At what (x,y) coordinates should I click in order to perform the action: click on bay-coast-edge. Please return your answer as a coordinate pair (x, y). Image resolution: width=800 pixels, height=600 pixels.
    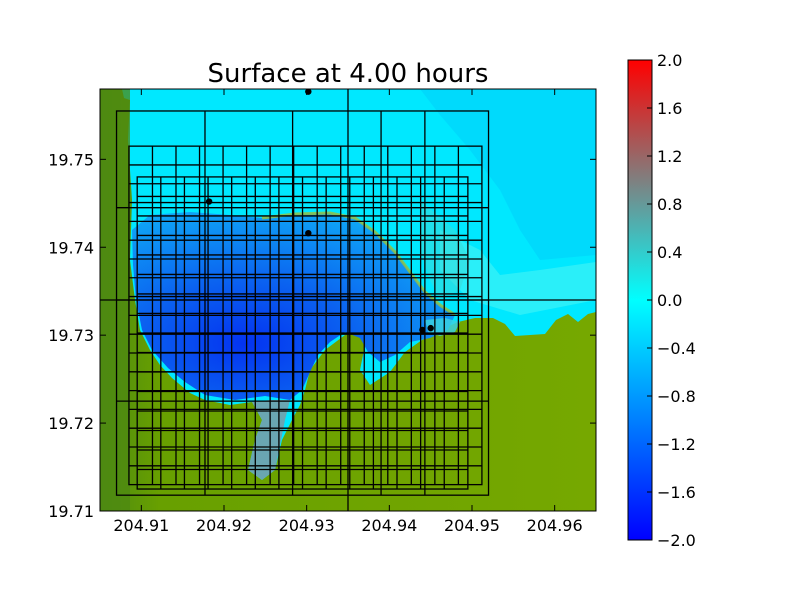
    Looking at the image, I should click on (358, 264).